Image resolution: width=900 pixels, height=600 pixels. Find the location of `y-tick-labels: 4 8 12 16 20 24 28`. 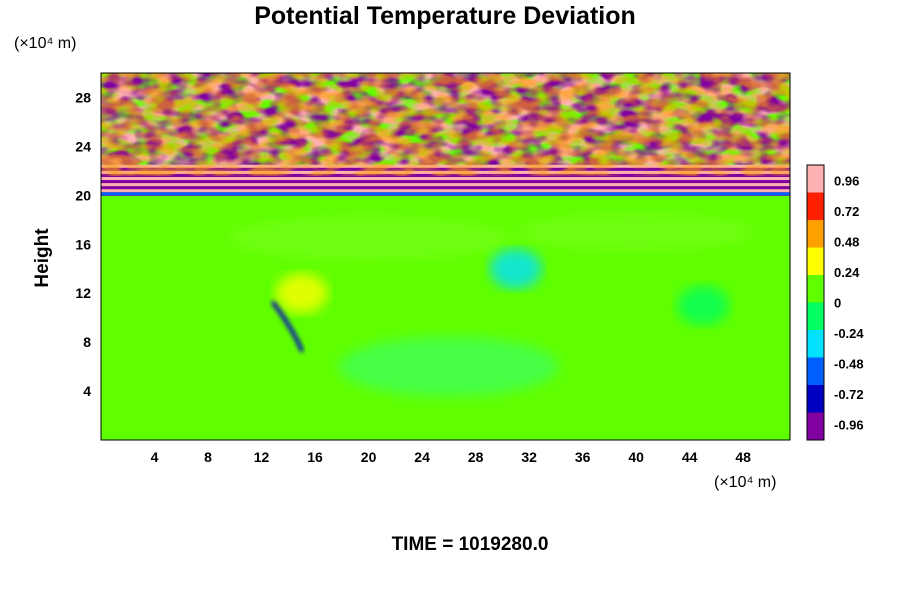

y-tick-labels: 4 8 12 16 20 24 28 is located at coordinates (83, 244).